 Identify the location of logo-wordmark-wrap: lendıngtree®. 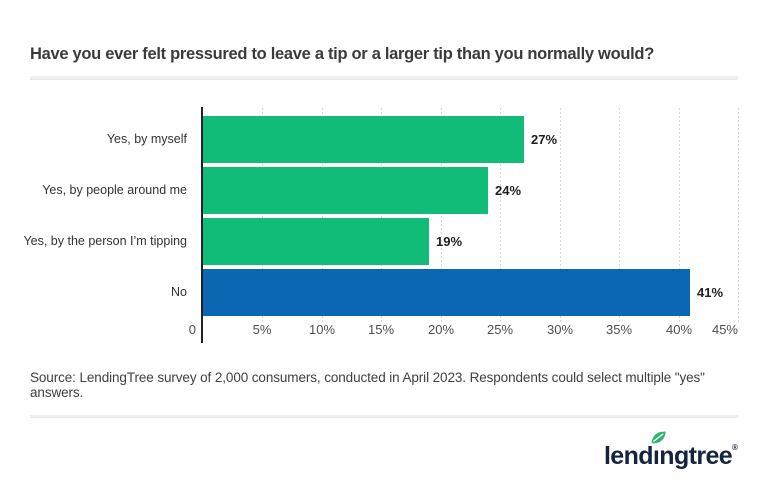
(670, 451).